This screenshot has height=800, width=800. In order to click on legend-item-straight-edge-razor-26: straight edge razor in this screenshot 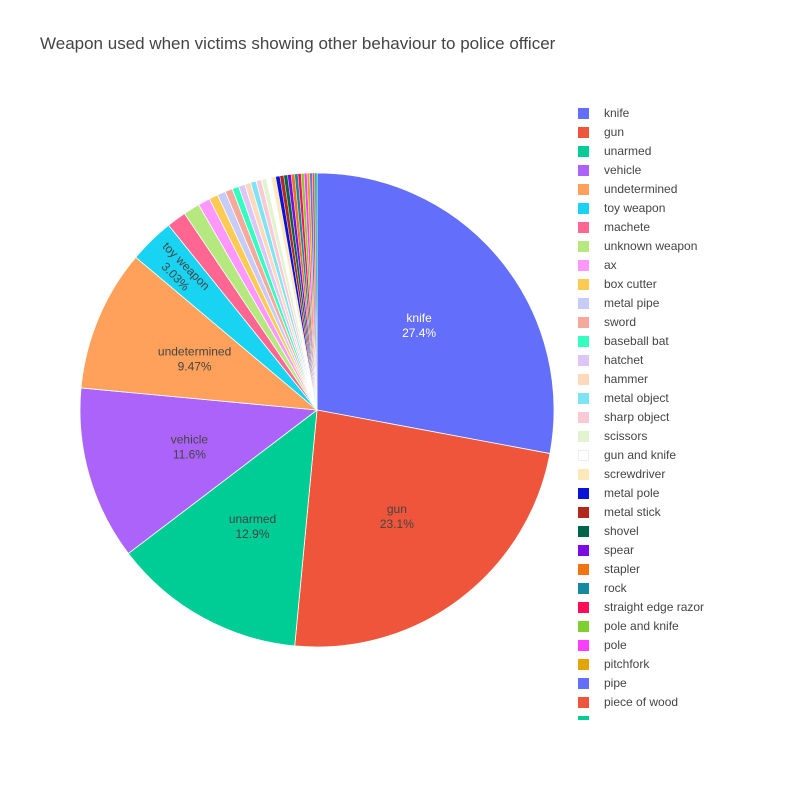, I will do `click(688, 608)`.